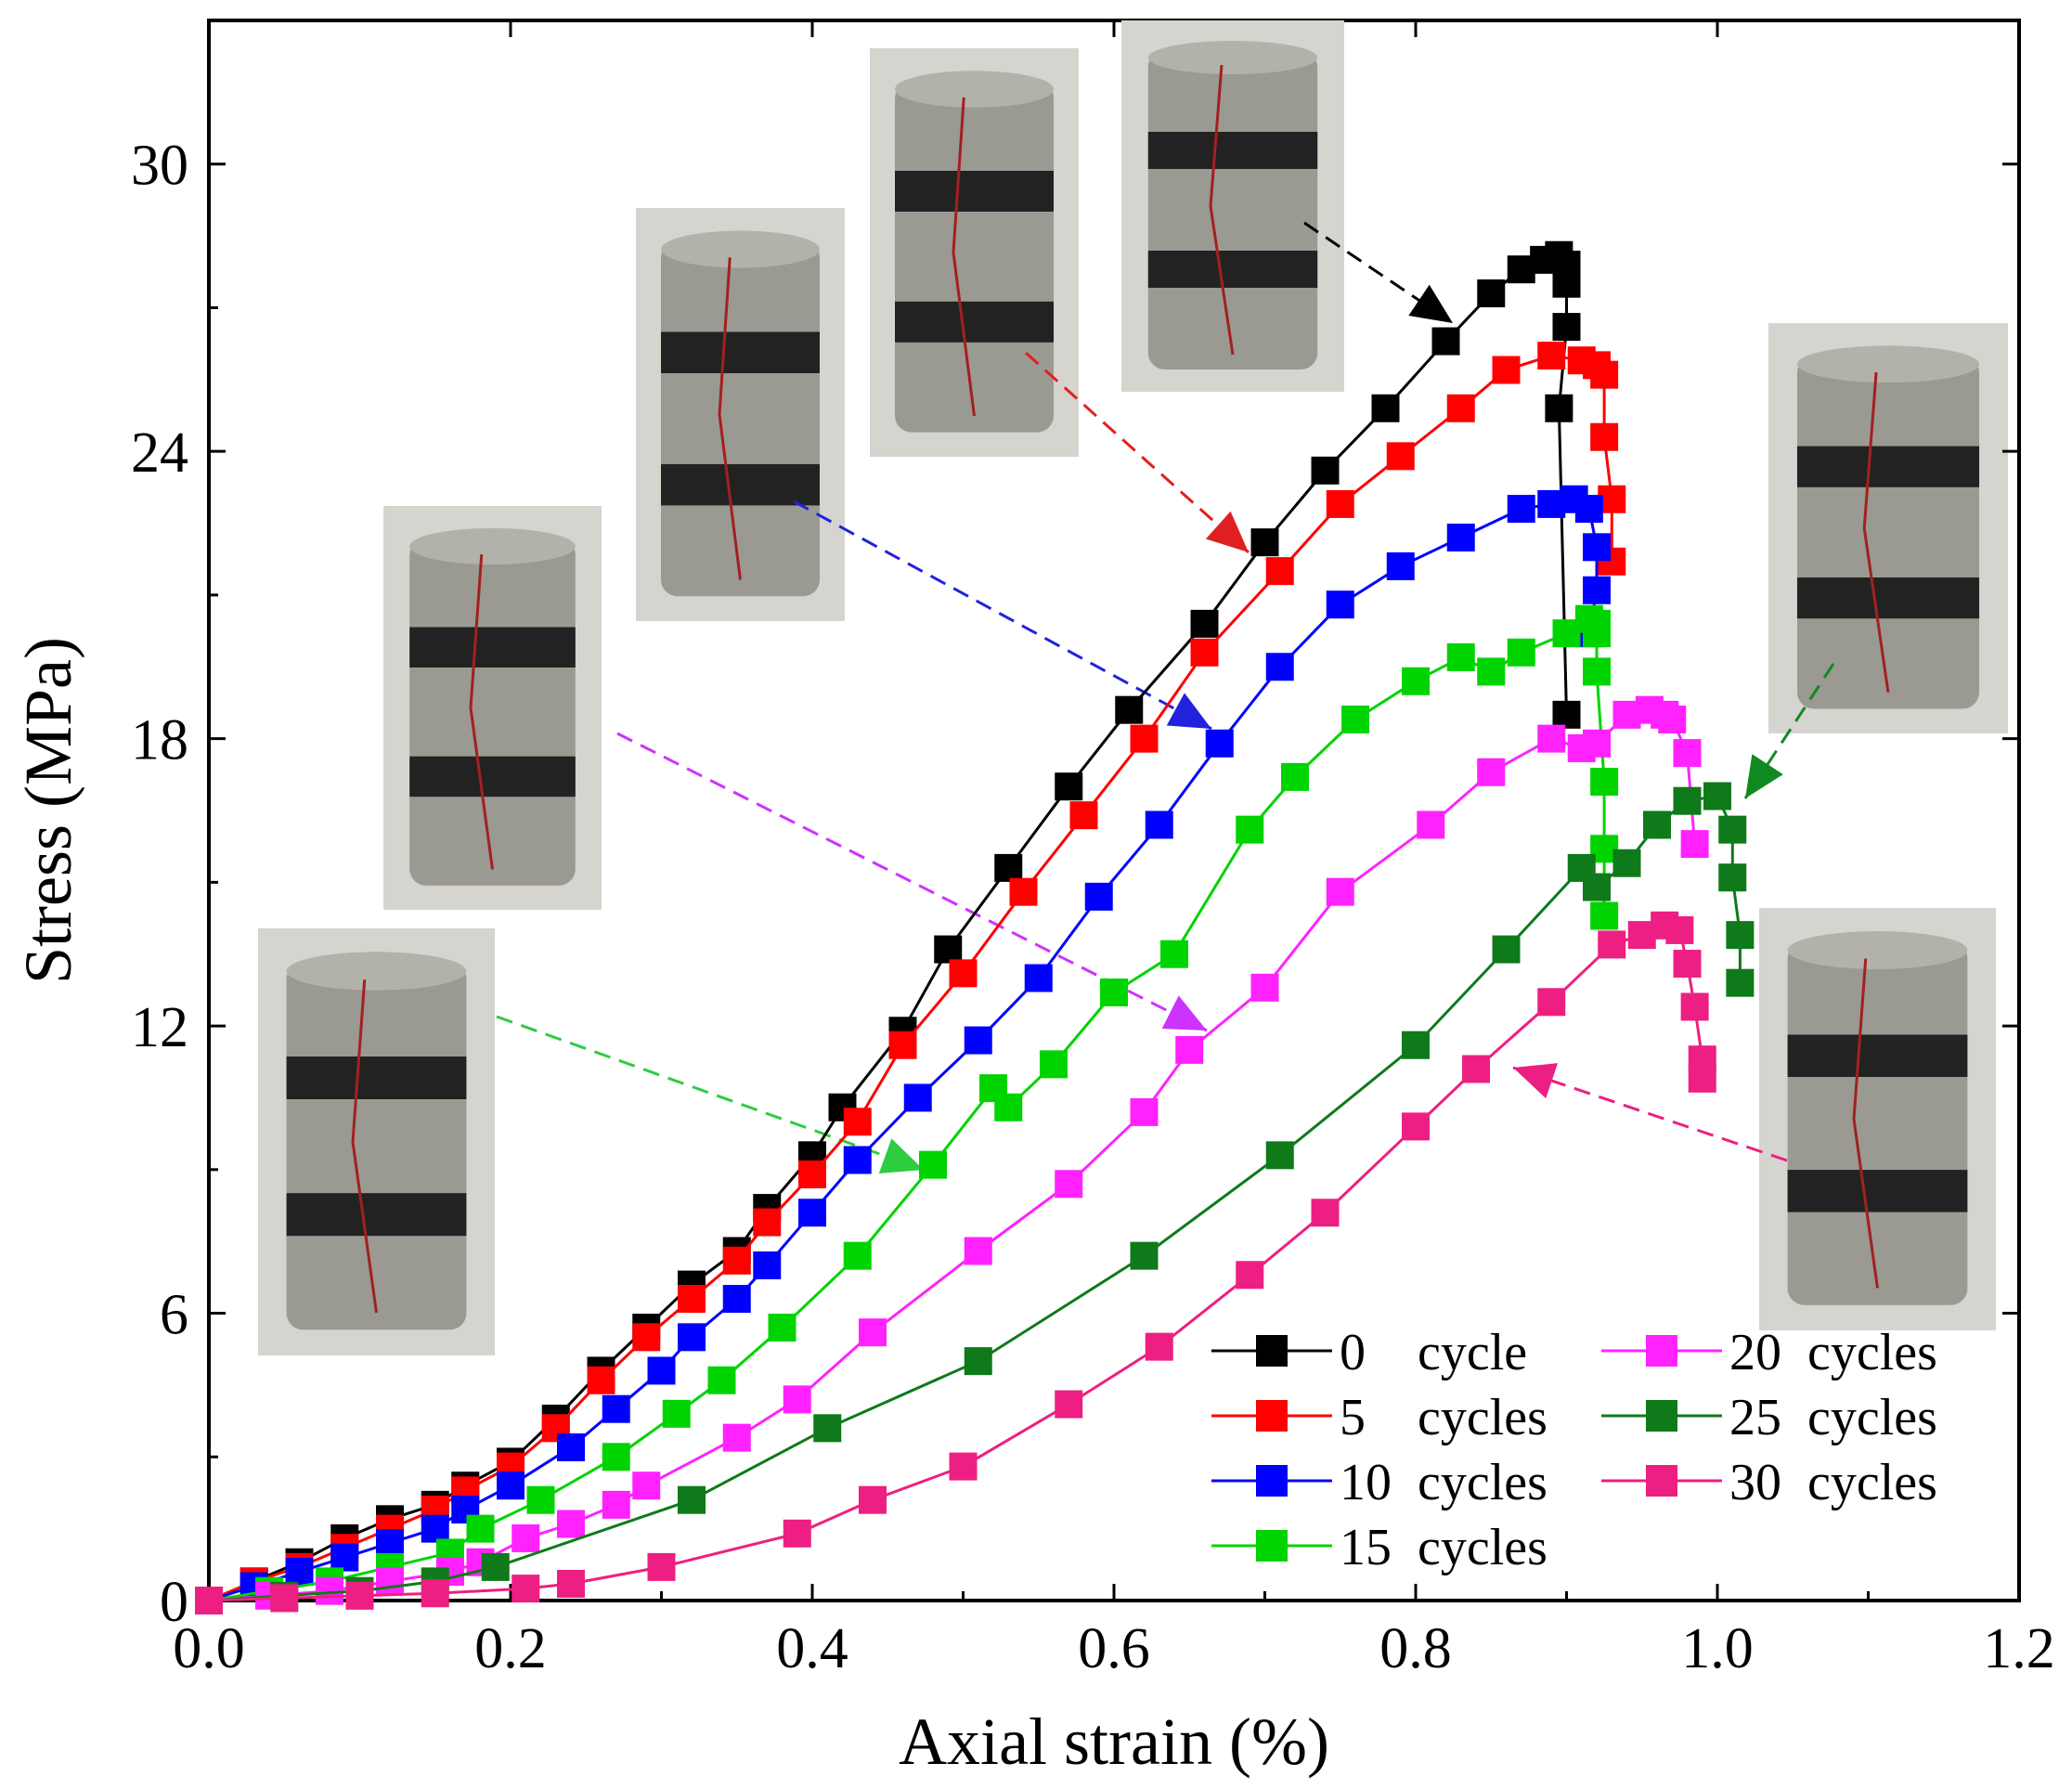  Describe the element at coordinates (2019, 1648) in the screenshot. I see `x-tick-label: 1.2` at that location.